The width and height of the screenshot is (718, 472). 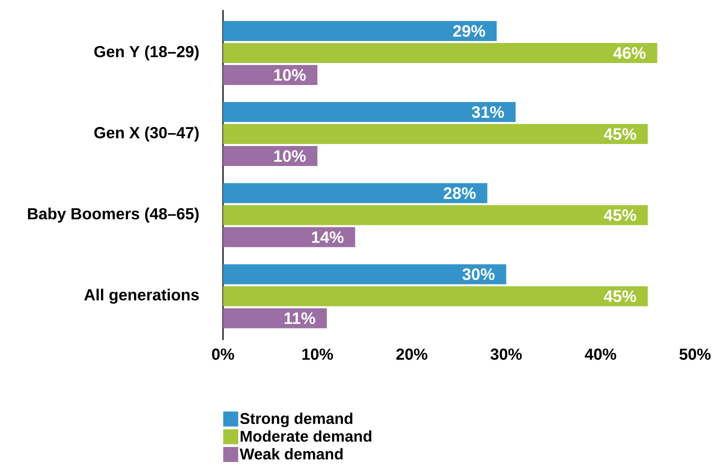 I want to click on x-tick-label: 50%, so click(x=695, y=354).